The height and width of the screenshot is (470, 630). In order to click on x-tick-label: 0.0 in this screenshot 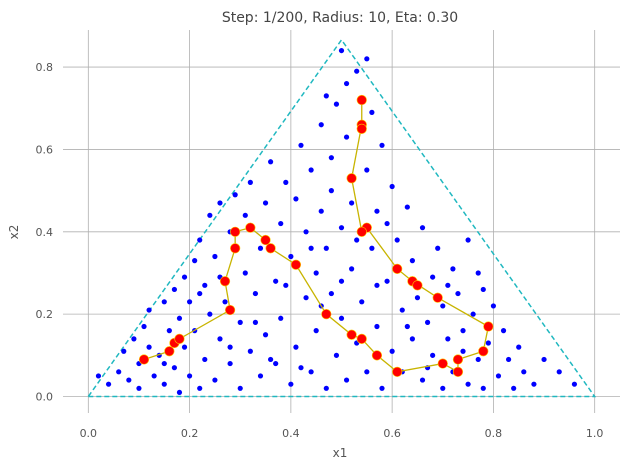, I will do `click(89, 433)`.